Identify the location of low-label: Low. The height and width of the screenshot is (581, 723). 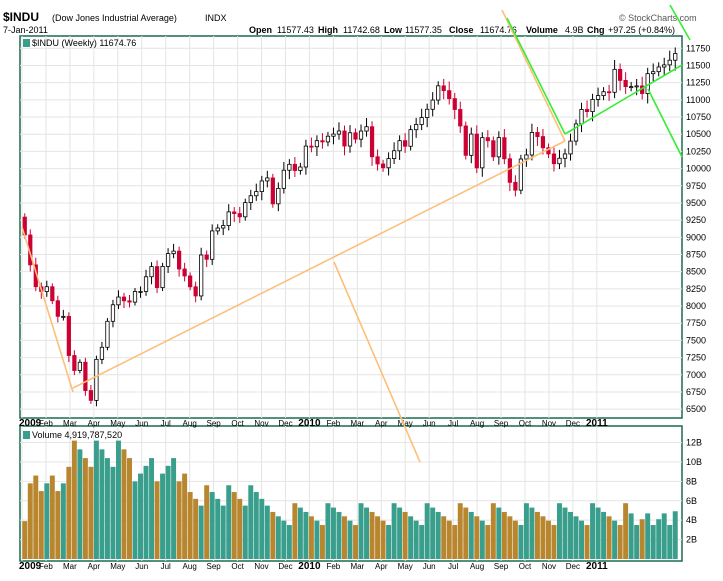
(393, 30).